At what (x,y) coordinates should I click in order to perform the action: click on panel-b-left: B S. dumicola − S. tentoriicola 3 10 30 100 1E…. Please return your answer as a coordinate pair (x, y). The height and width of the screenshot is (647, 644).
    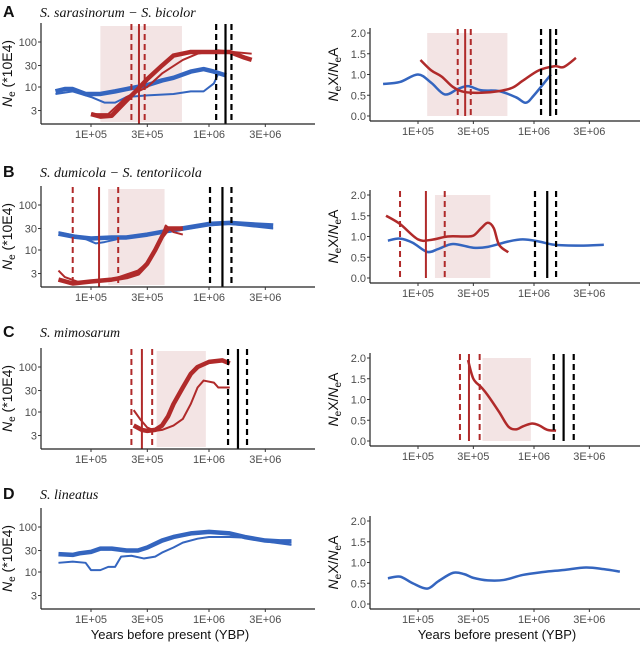
    Looking at the image, I should click on (157, 234).